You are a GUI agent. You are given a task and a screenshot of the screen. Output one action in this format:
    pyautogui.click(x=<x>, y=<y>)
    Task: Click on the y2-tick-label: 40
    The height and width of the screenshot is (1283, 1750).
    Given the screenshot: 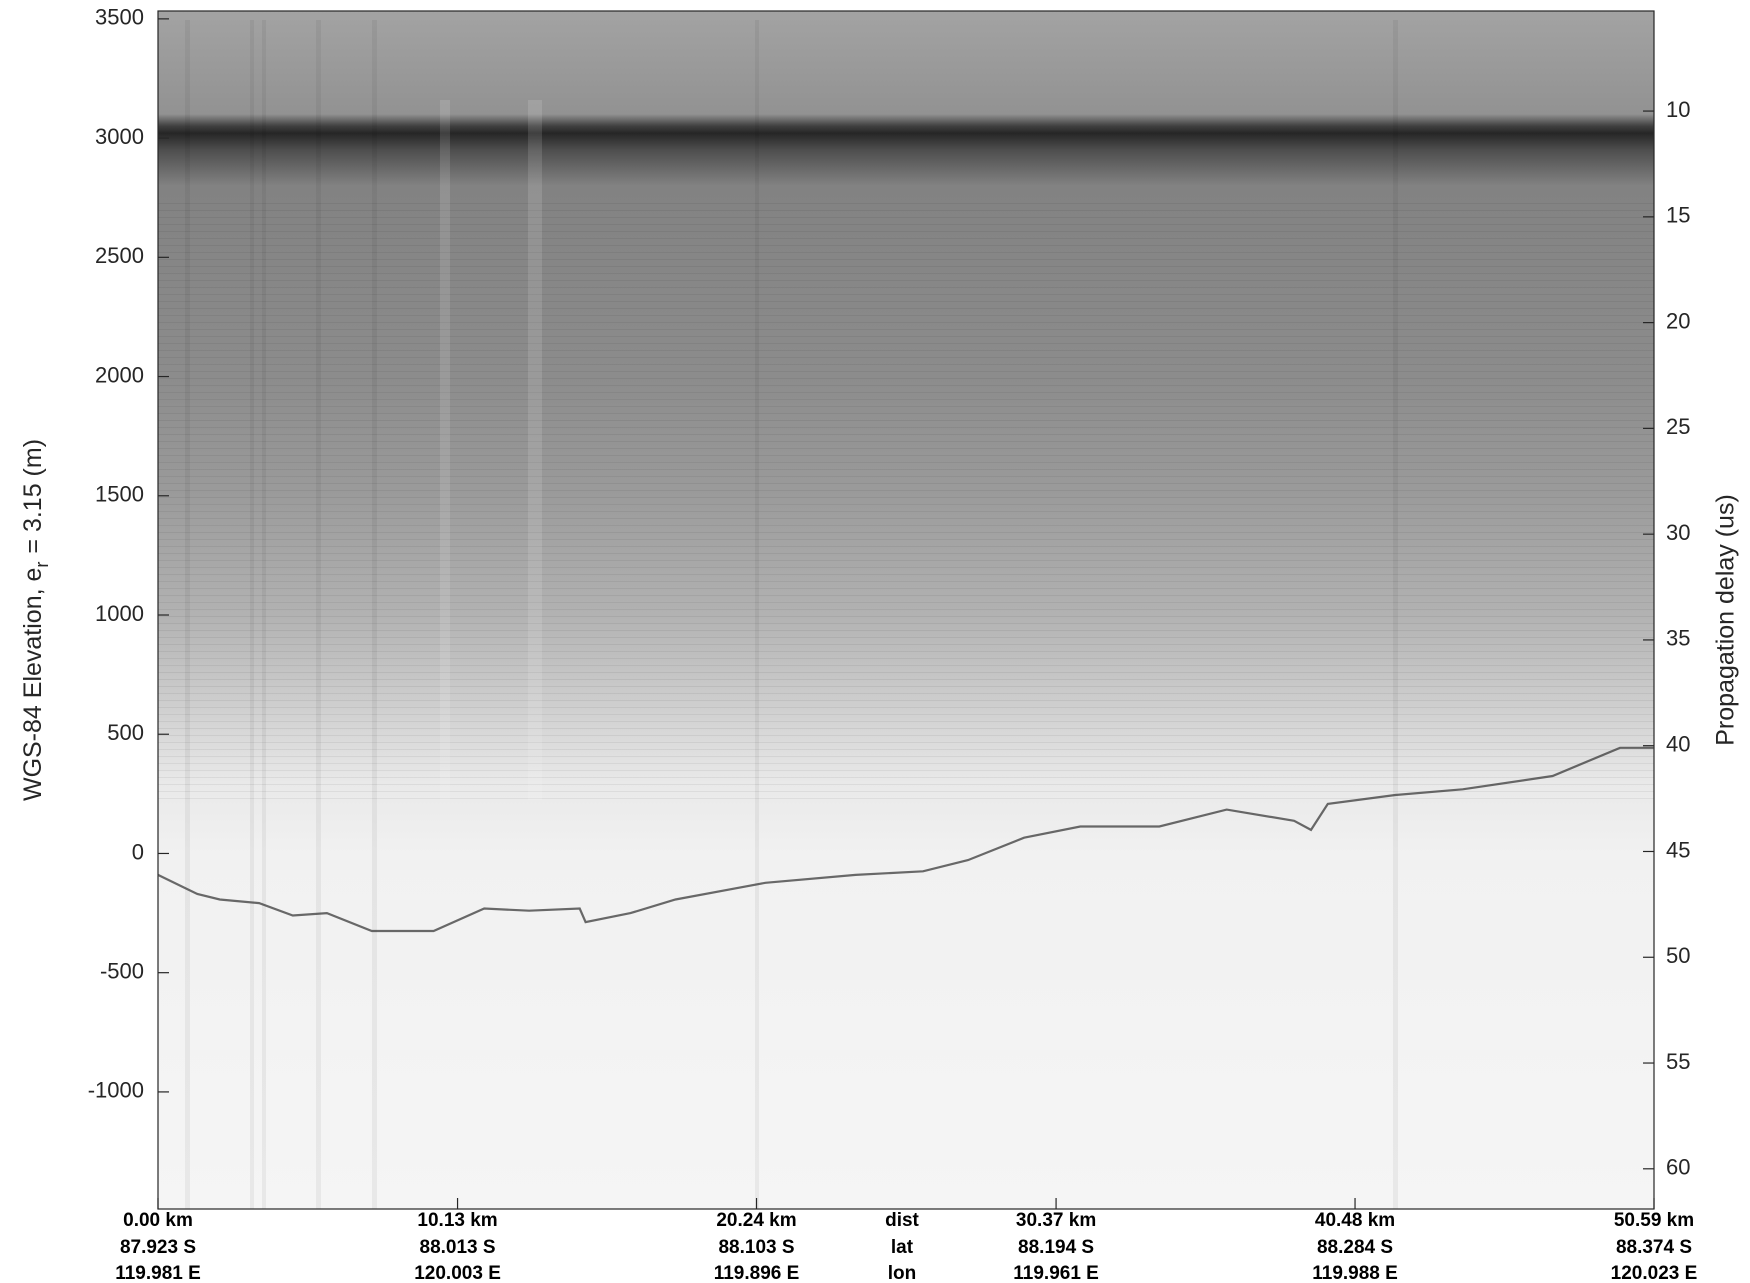 What is the action you would take?
    pyautogui.click(x=1678, y=744)
    